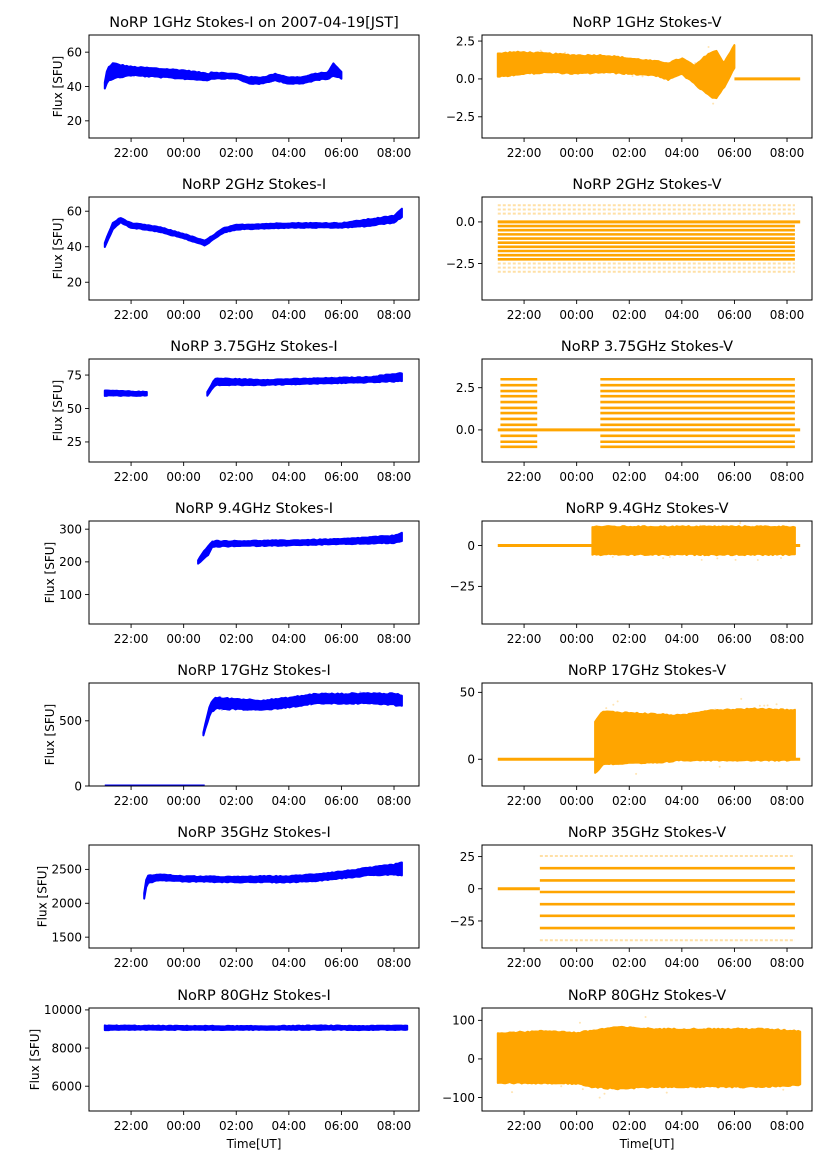 The width and height of the screenshot is (827, 1169). I want to click on x-axis-label: Time[UT], so click(254, 1144).